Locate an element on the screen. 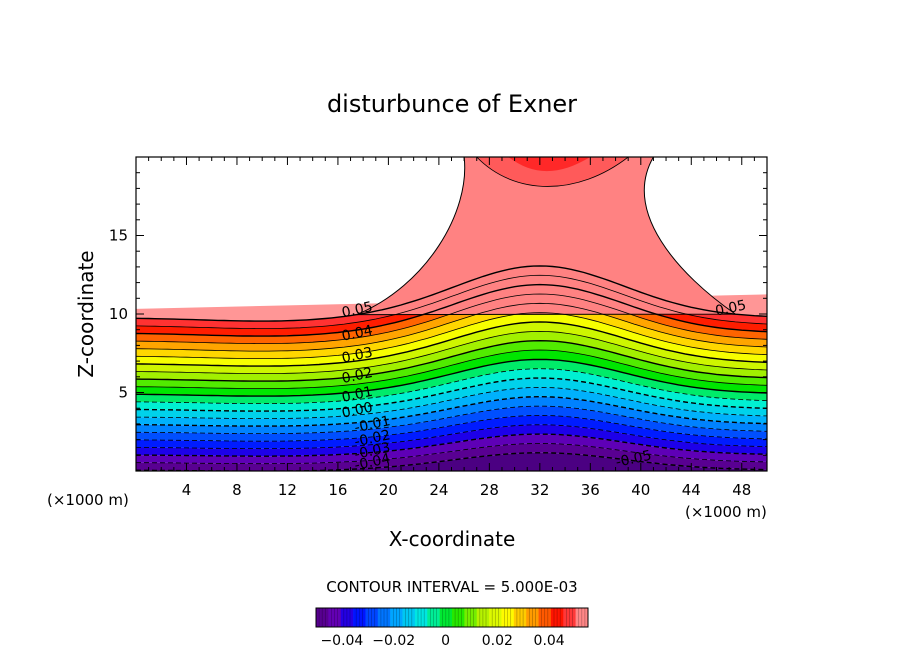  contour-label: -0.02 is located at coordinates (372, 438).